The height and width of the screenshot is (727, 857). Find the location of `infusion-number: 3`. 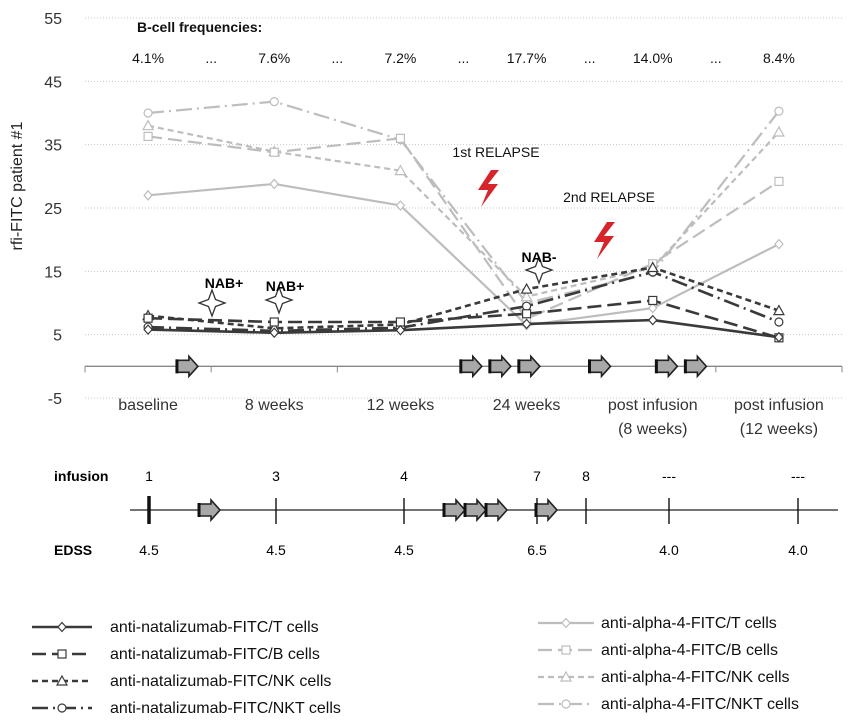

infusion-number: 3 is located at coordinates (276, 476).